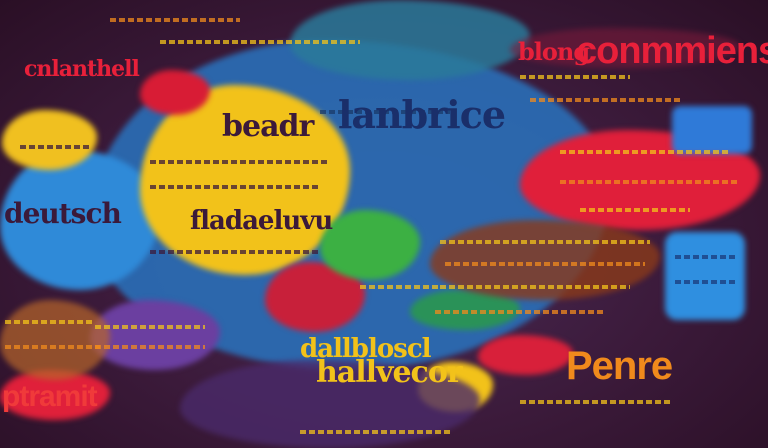  I want to click on purple-patch-left, so click(155, 335).